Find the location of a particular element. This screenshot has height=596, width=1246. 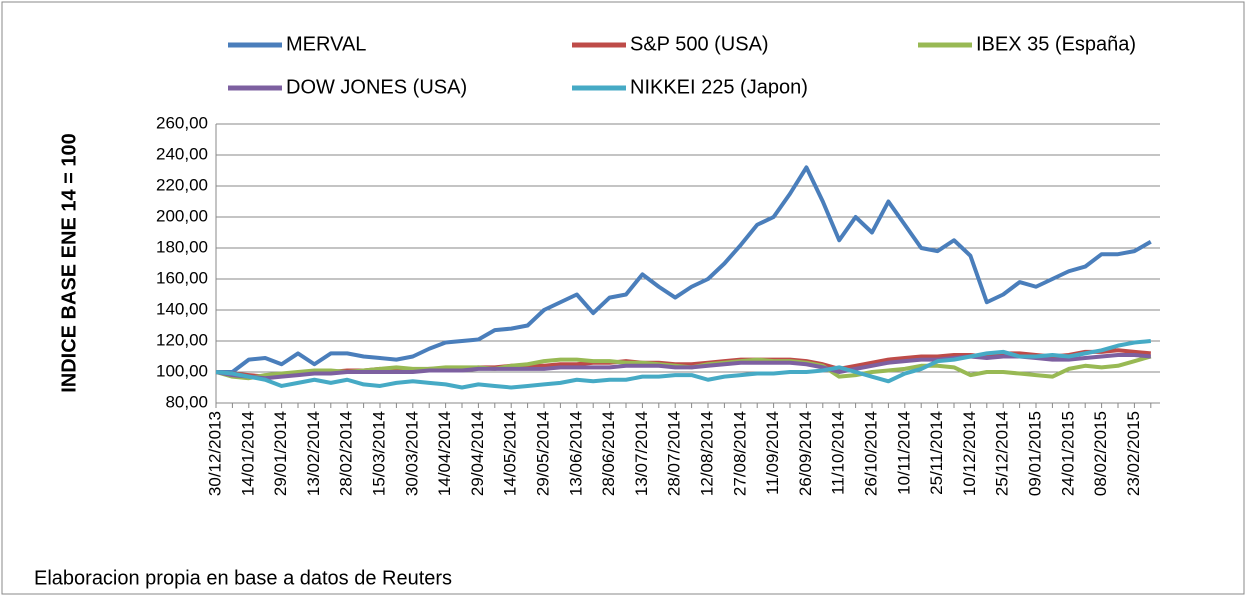

legend-label: MERVAL is located at coordinates (326, 44).